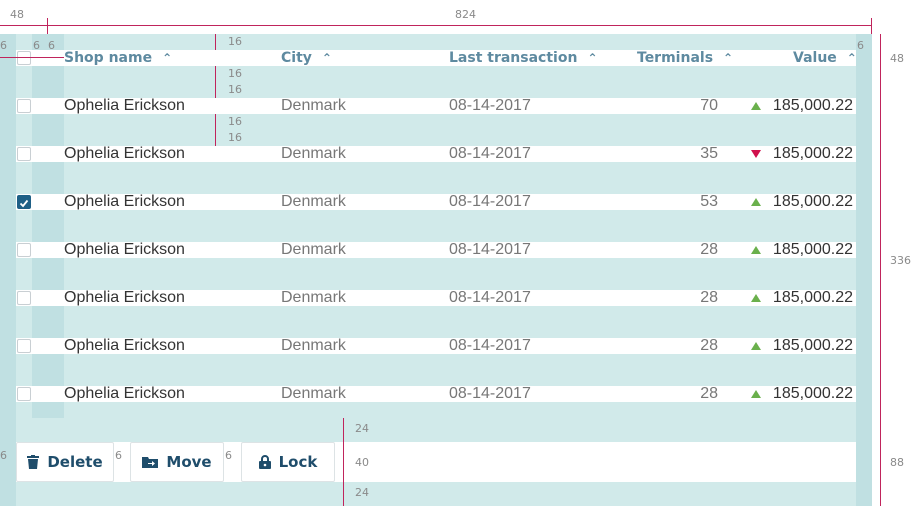 Image resolution: width=920 pixels, height=506 pixels. Describe the element at coordinates (436, 25) in the screenshot. I see `dim-line-top` at that location.